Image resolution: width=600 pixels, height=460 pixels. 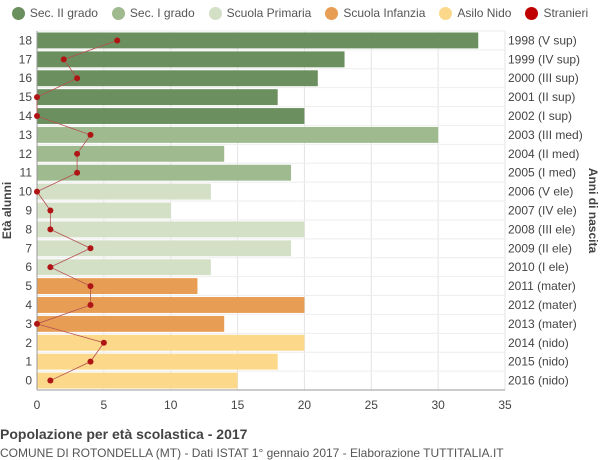 I want to click on y-axis-title-right: Anni di nascita, so click(x=593, y=211).